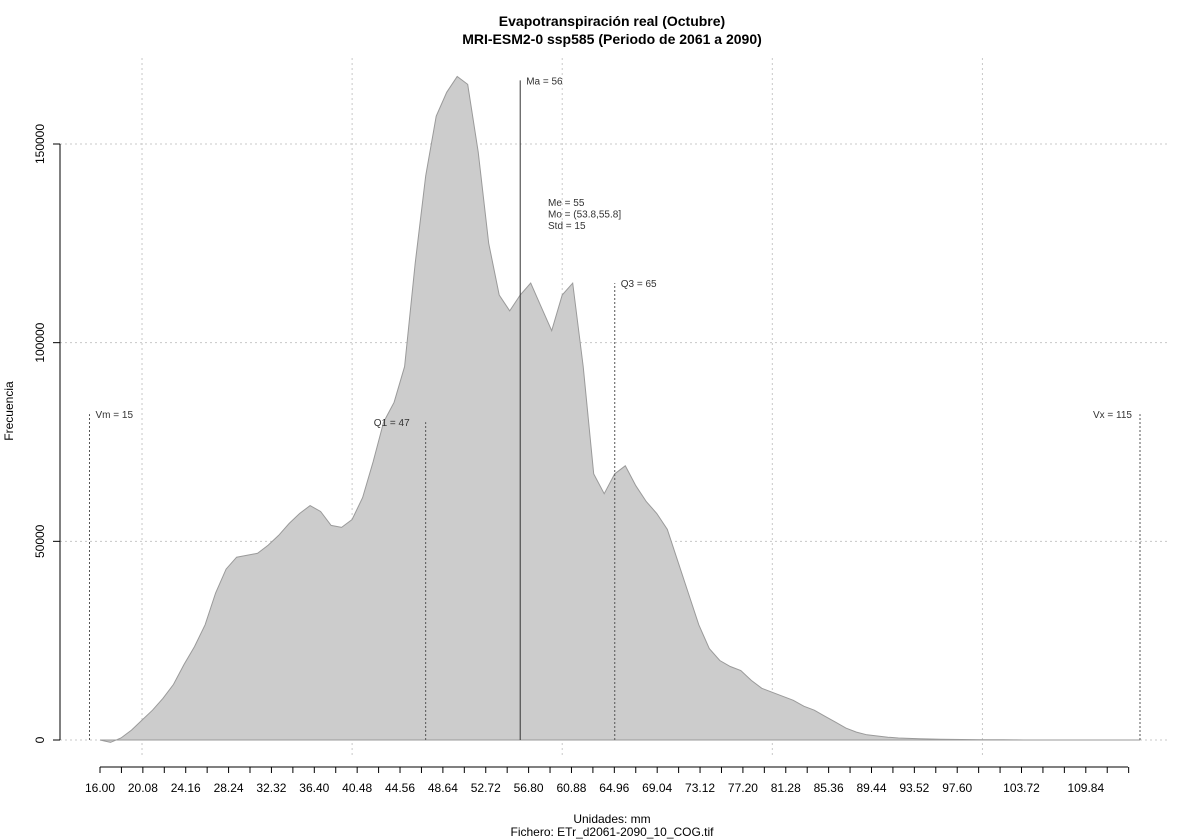 The height and width of the screenshot is (840, 1200). What do you see at coordinates (40, 739) in the screenshot?
I see `y-tick-label: 0` at bounding box center [40, 739].